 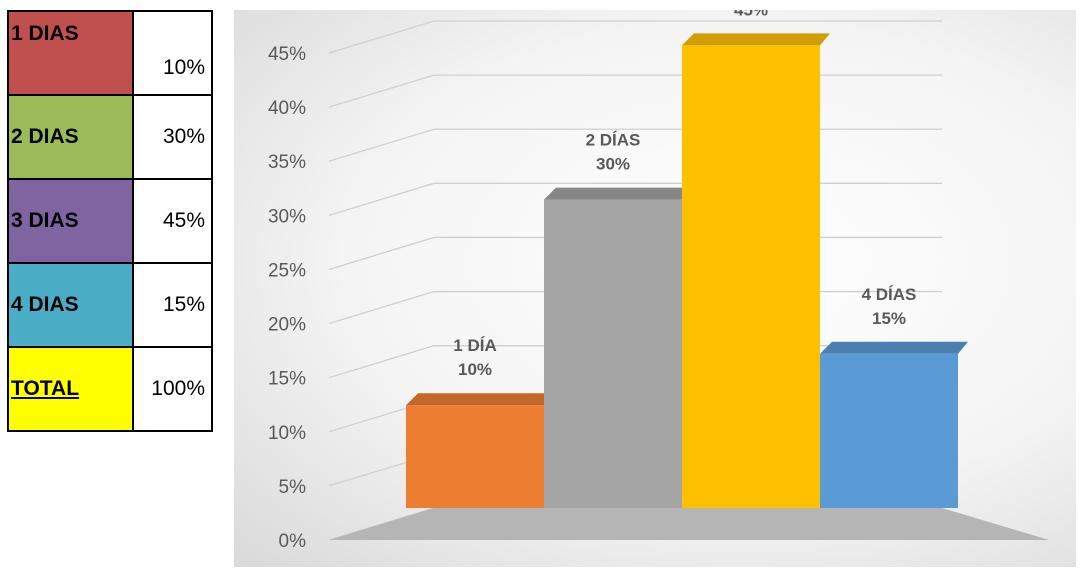 What do you see at coordinates (172, 53) in the screenshot?
I see `summary-value: 10%` at bounding box center [172, 53].